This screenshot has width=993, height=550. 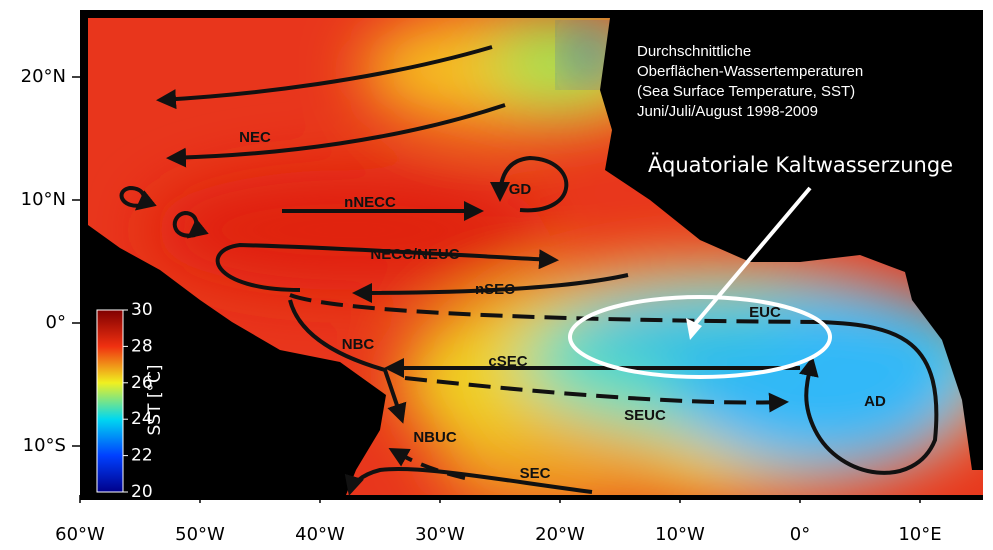 I want to click on current-label: nNECC, so click(x=370, y=202).